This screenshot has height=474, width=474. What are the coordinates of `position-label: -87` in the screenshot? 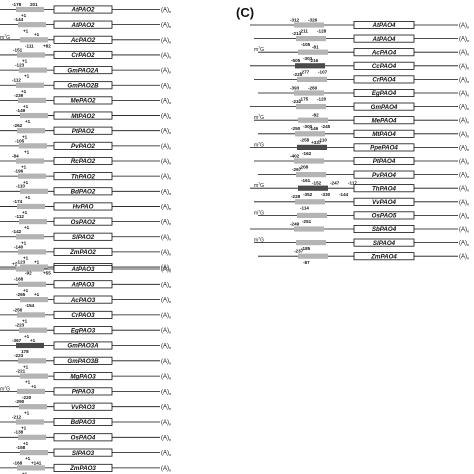 It's located at (306, 262).